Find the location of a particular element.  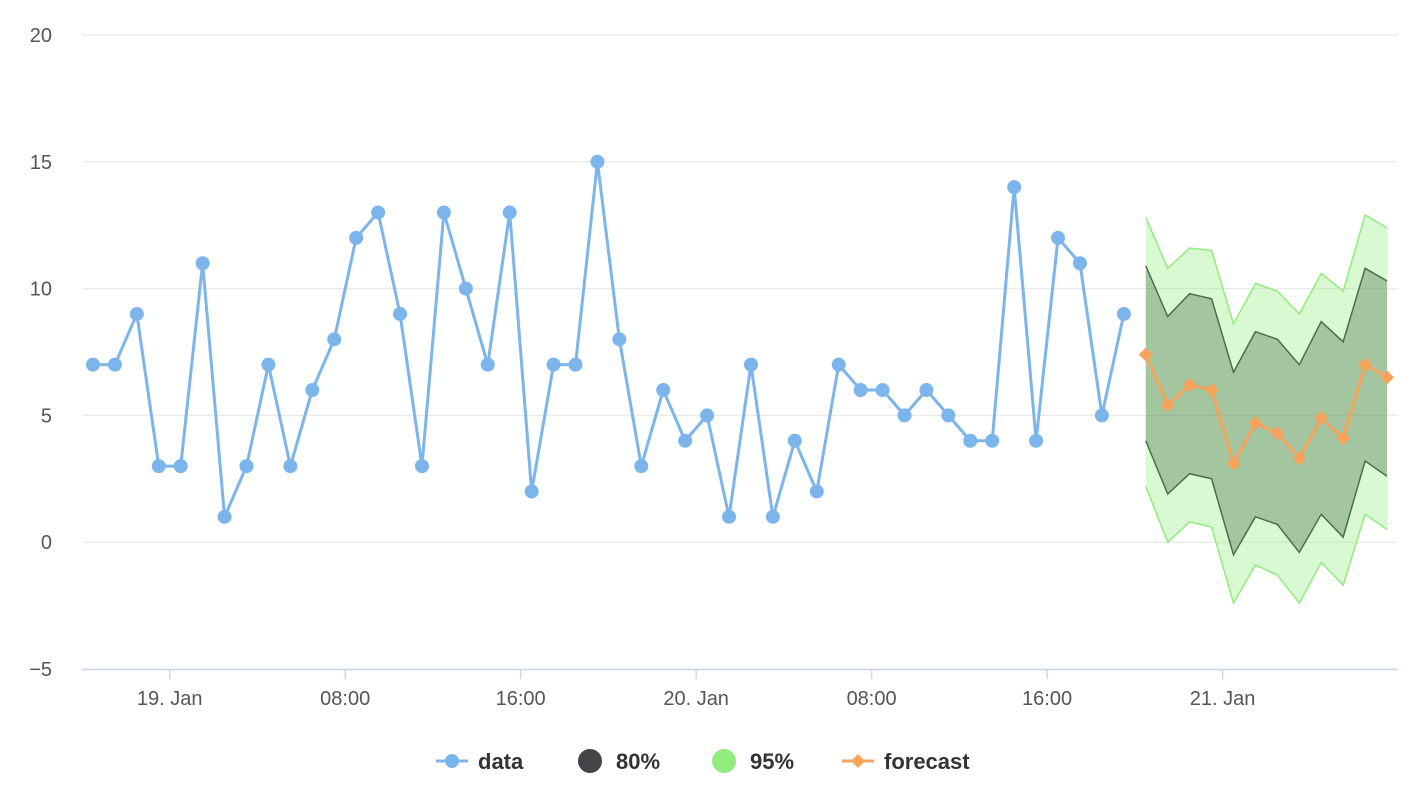

y-tick-label: 10 is located at coordinates (41, 290).